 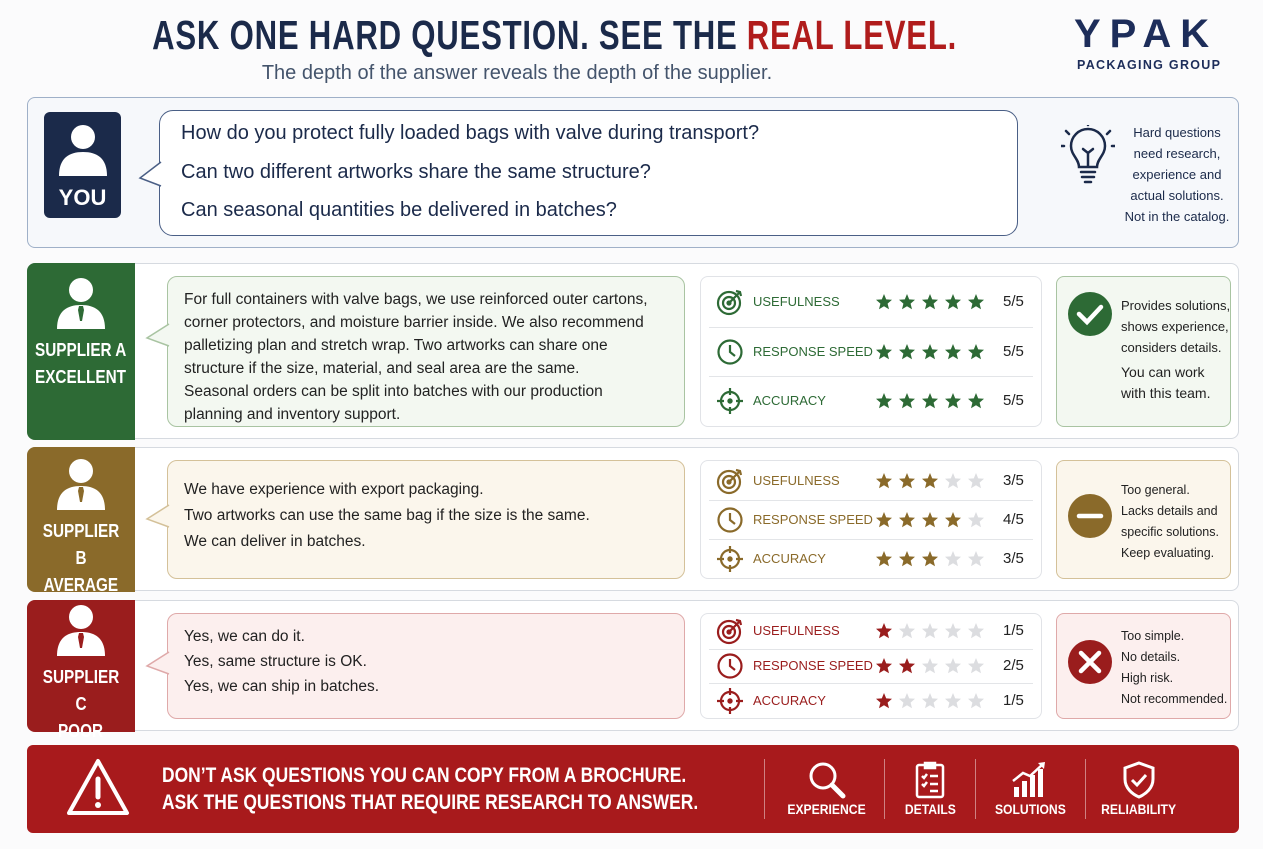 I want to click on supplier-level-wrap: AVERAGE, so click(x=81, y=585).